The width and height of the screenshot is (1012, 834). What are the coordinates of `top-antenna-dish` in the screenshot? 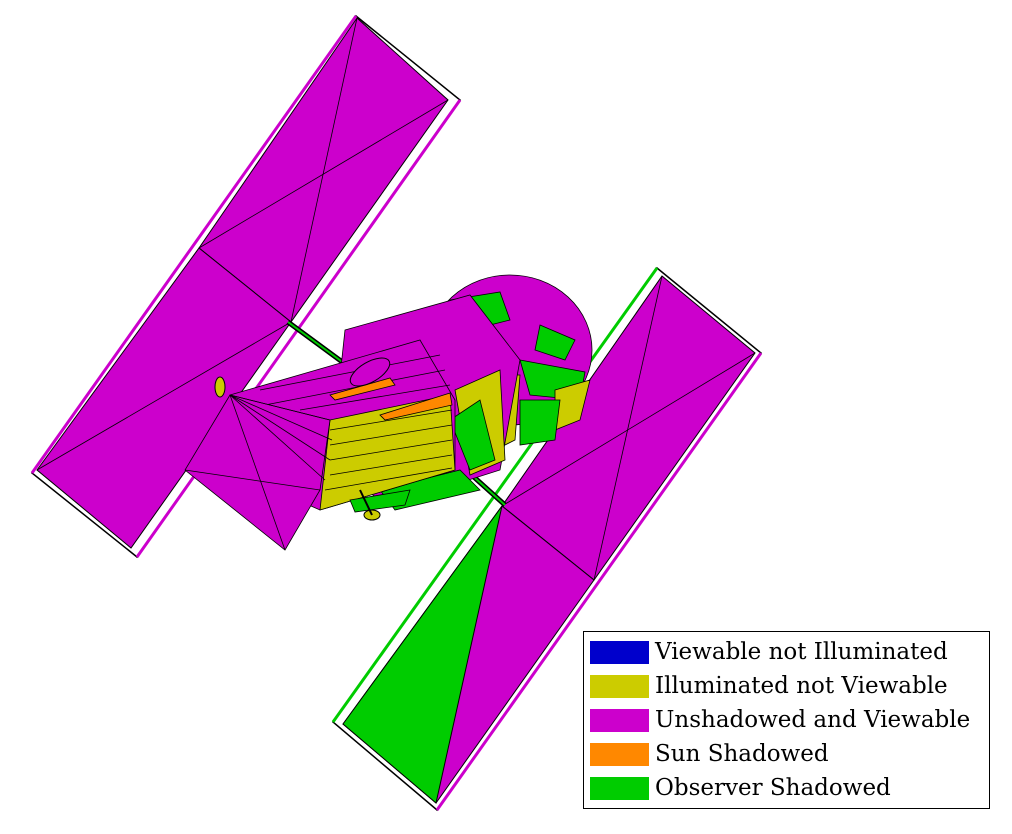 It's located at (370, 372).